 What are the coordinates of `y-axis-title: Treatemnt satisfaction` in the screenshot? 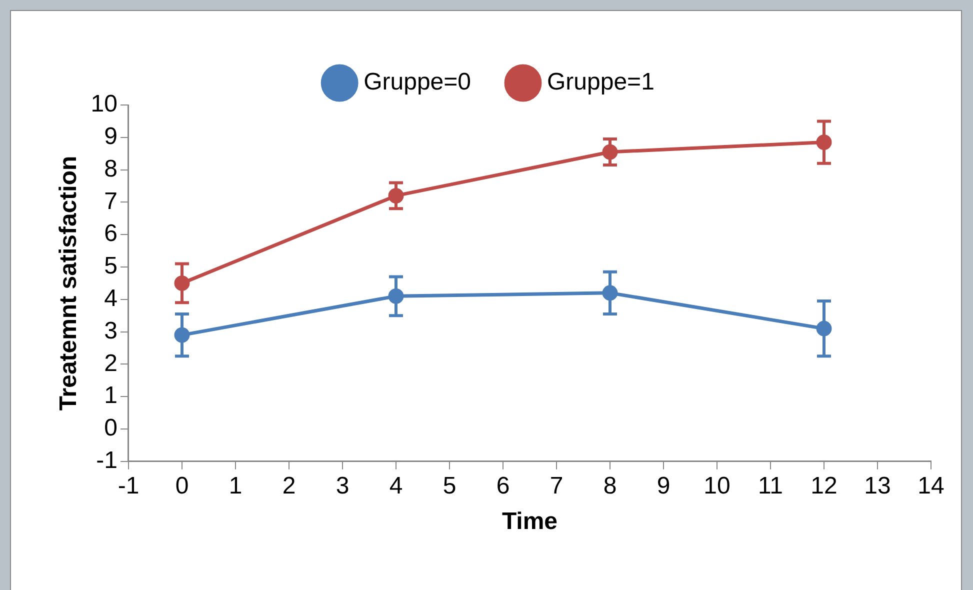 It's located at (68, 283).